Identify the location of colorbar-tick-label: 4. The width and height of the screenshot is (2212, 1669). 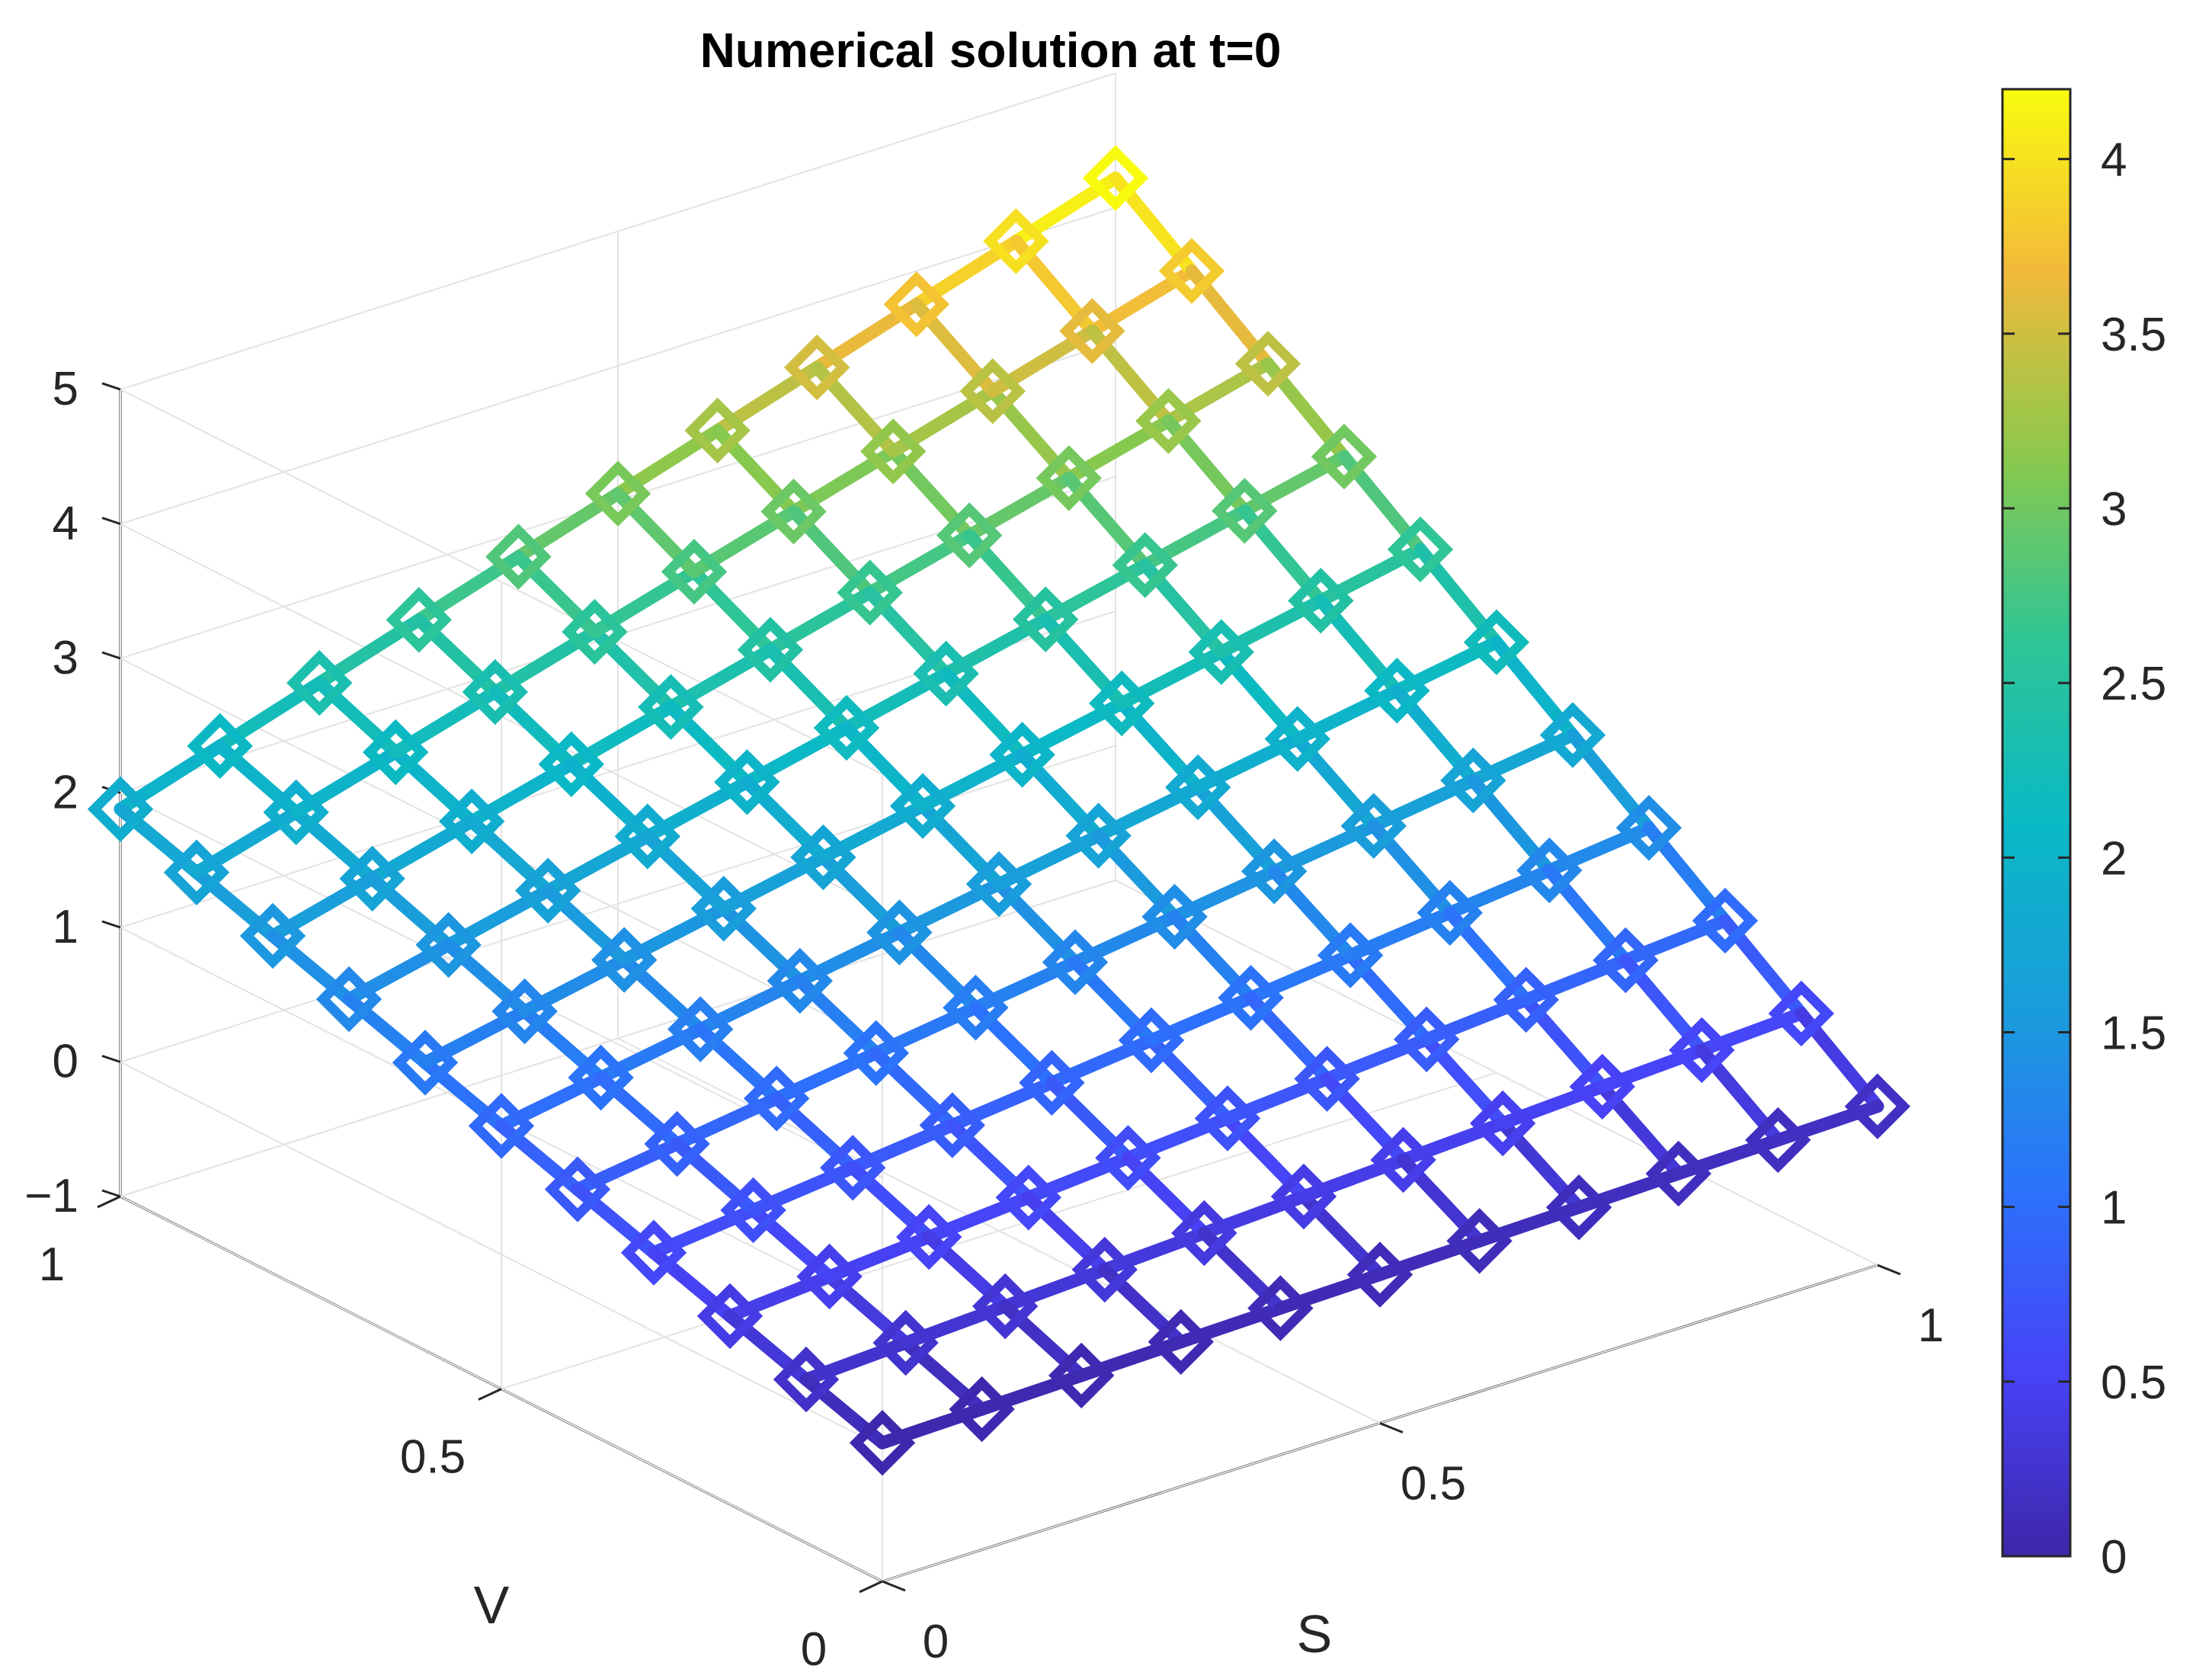
(2114, 160).